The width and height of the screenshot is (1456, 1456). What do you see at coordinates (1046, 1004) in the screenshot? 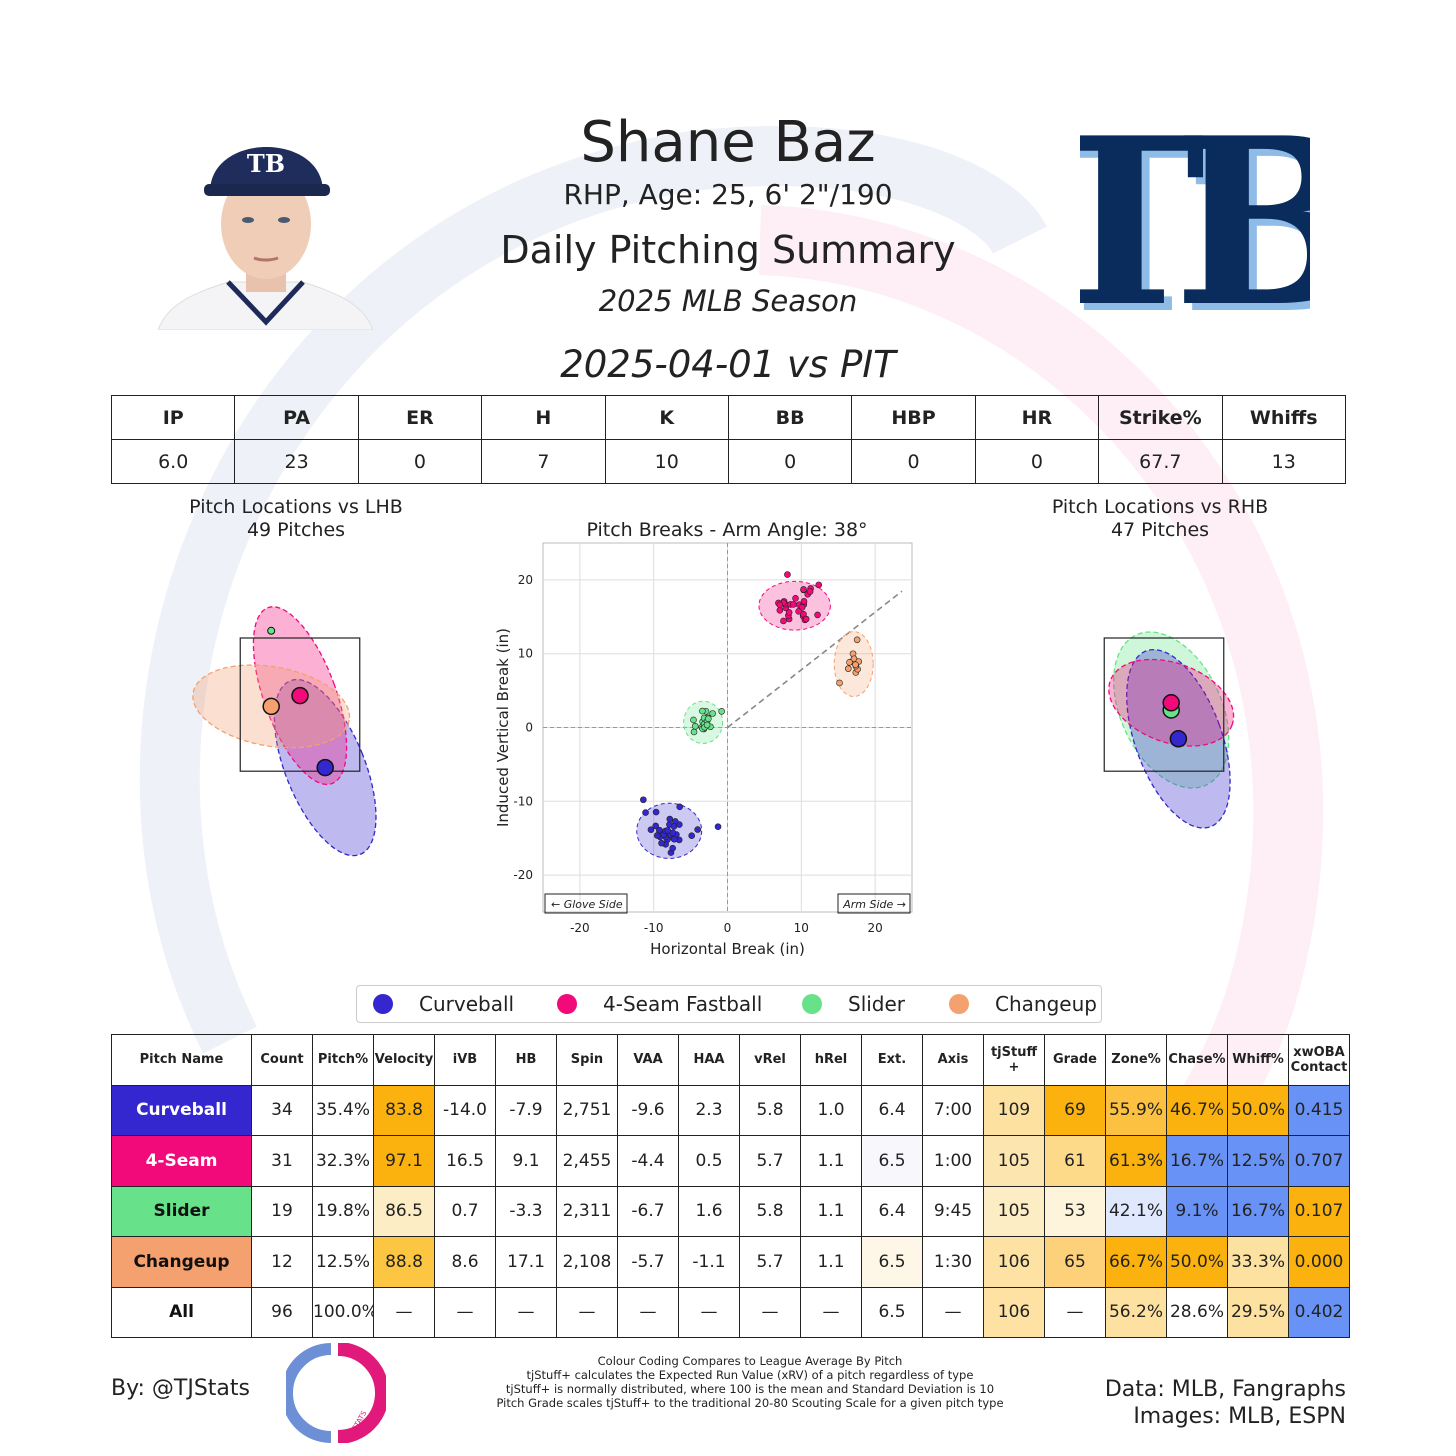
I see `legend-label-changeup: Changeup` at bounding box center [1046, 1004].